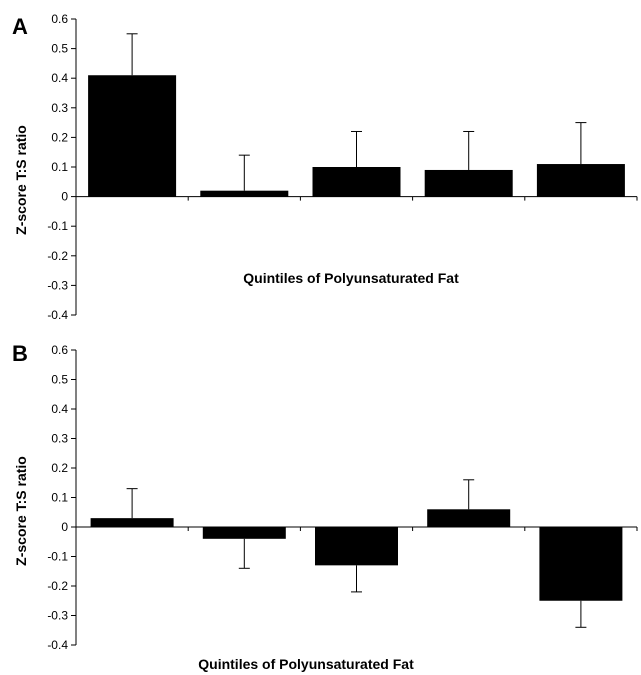 The image size is (641, 675). What do you see at coordinates (351, 278) in the screenshot?
I see `panel-a-xlabel: Quintiles of Polyunsaturated Fat` at bounding box center [351, 278].